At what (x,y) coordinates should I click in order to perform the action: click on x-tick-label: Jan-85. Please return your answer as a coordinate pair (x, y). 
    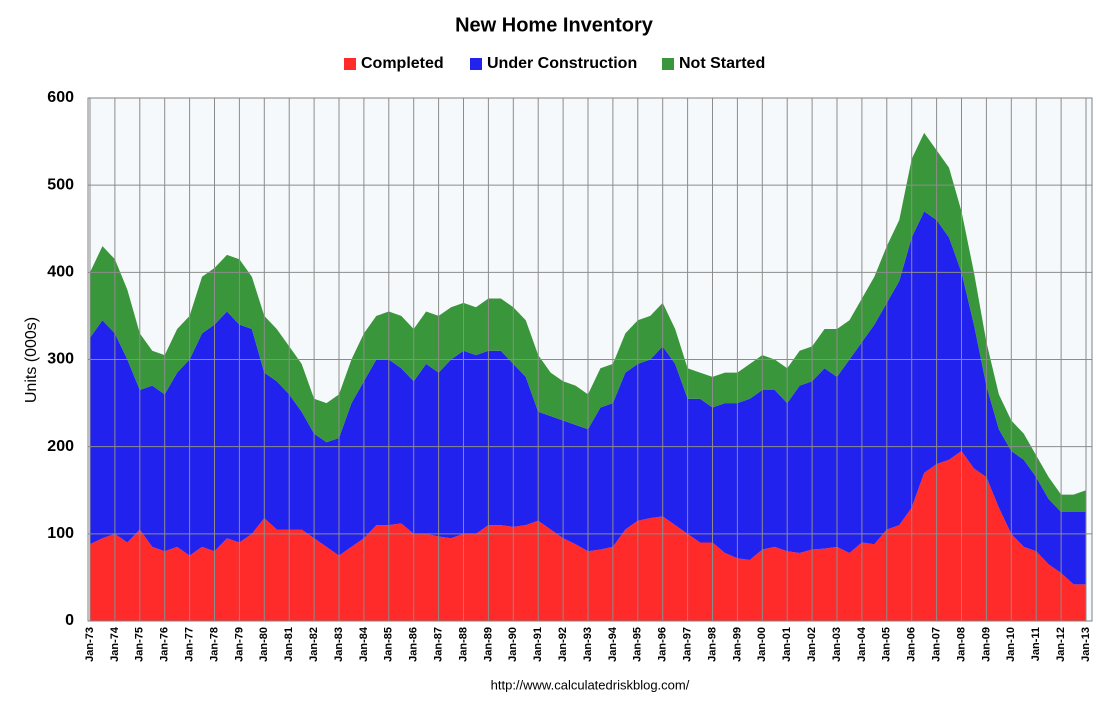
    Looking at the image, I should click on (389, 644).